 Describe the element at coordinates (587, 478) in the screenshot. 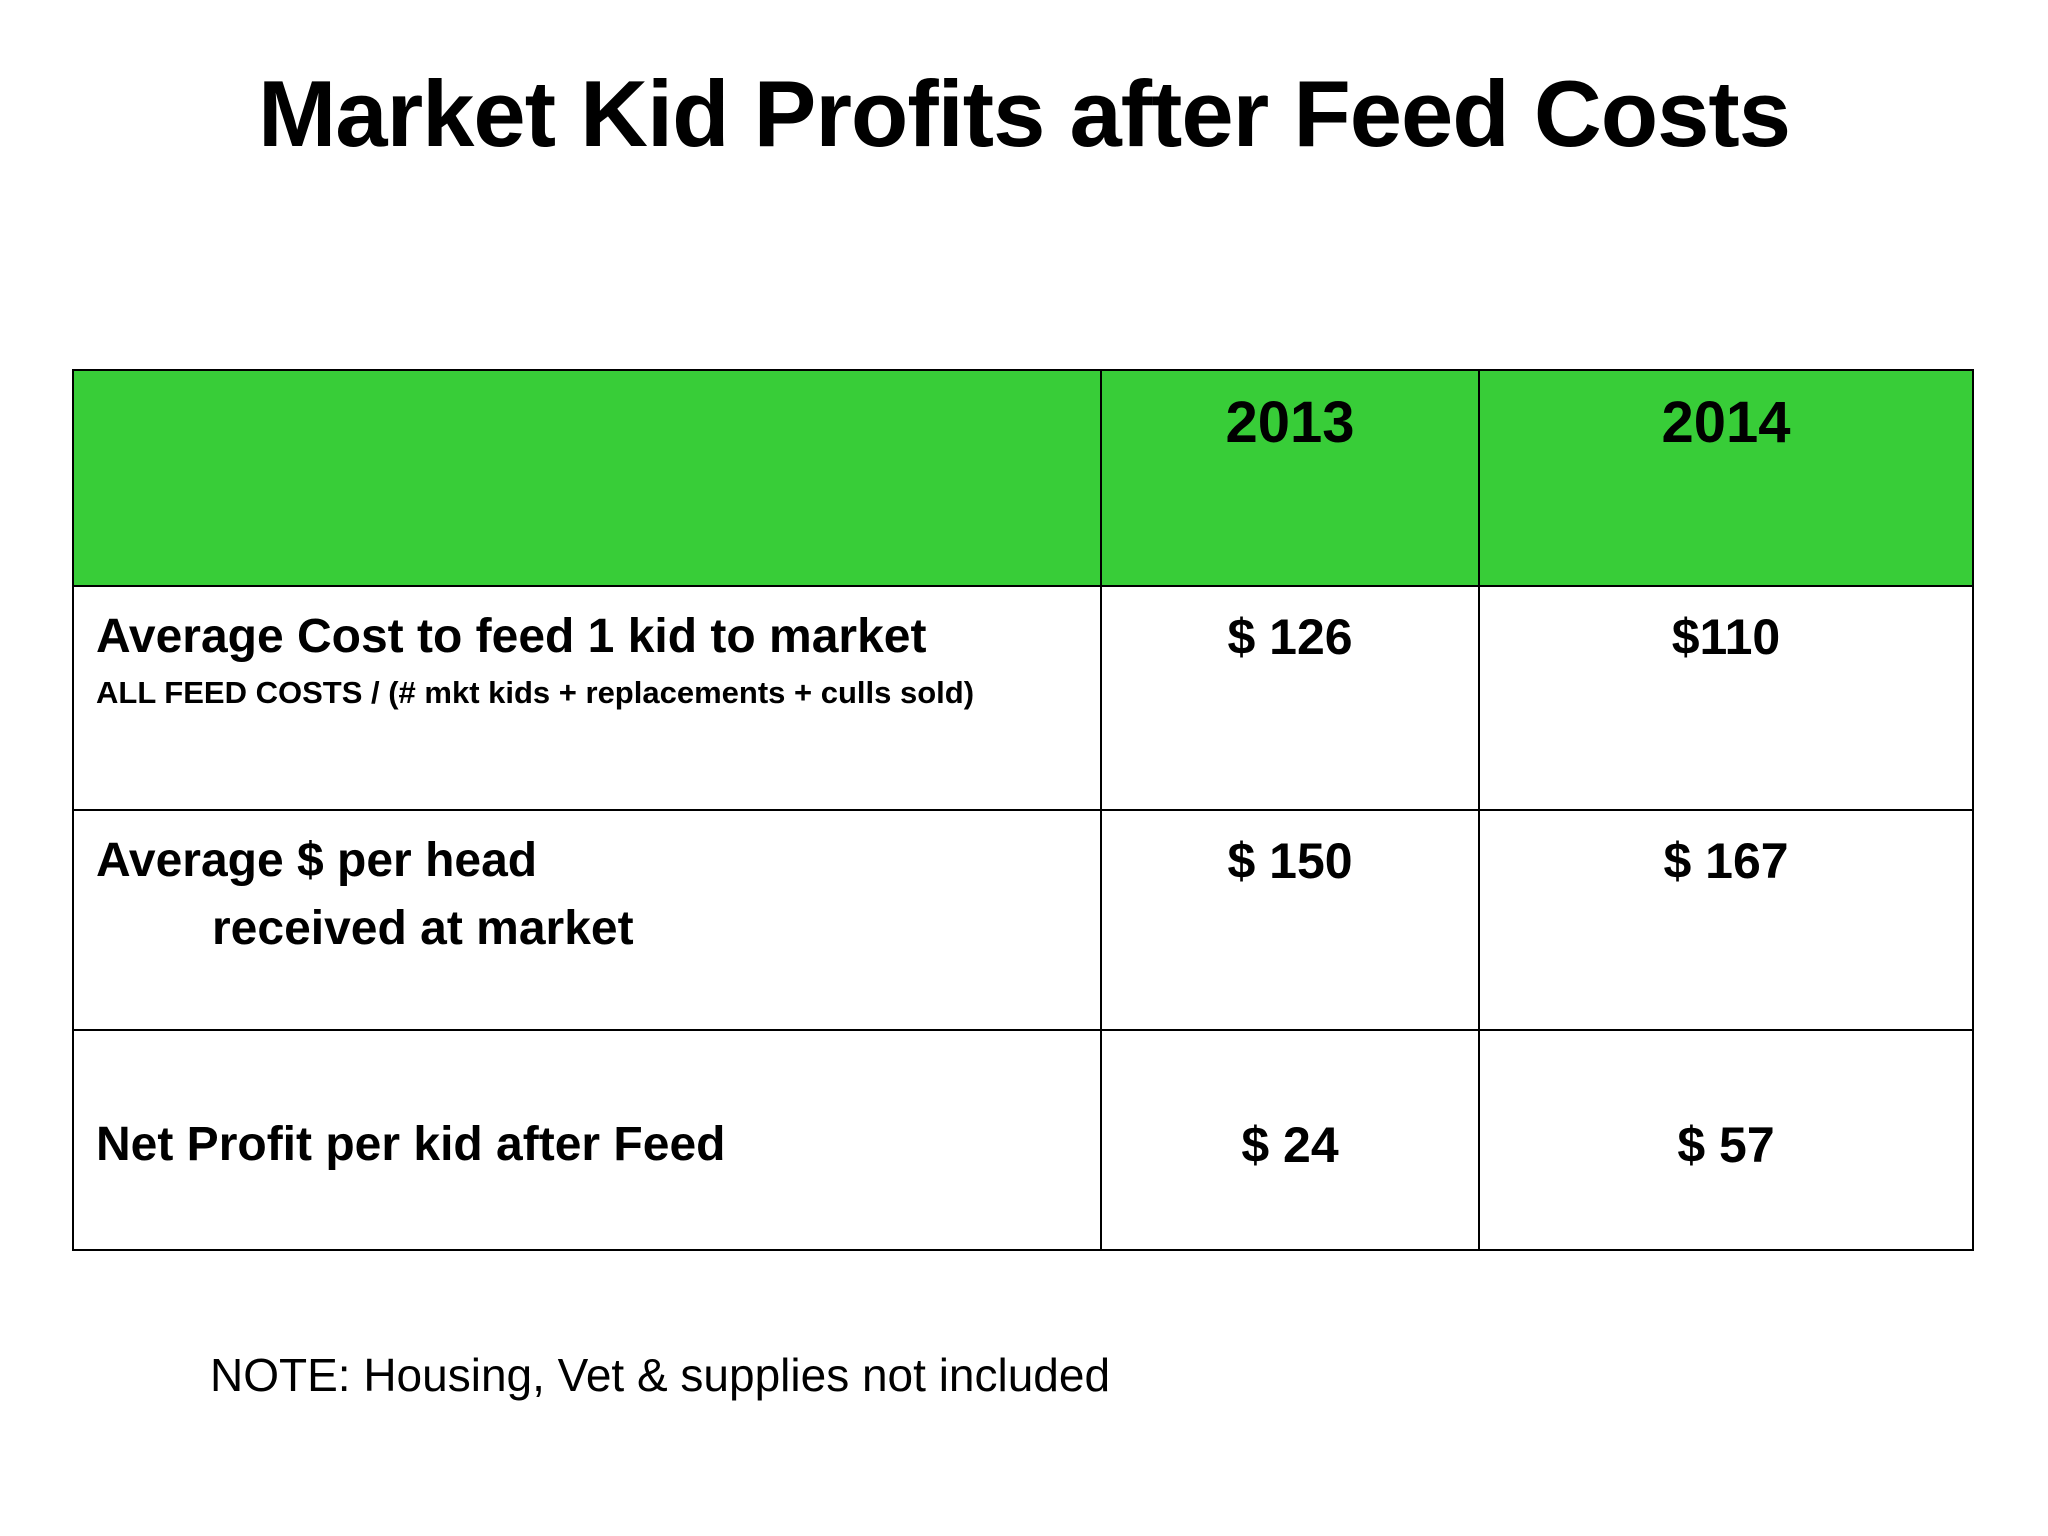

I see `header-cell-label` at that location.